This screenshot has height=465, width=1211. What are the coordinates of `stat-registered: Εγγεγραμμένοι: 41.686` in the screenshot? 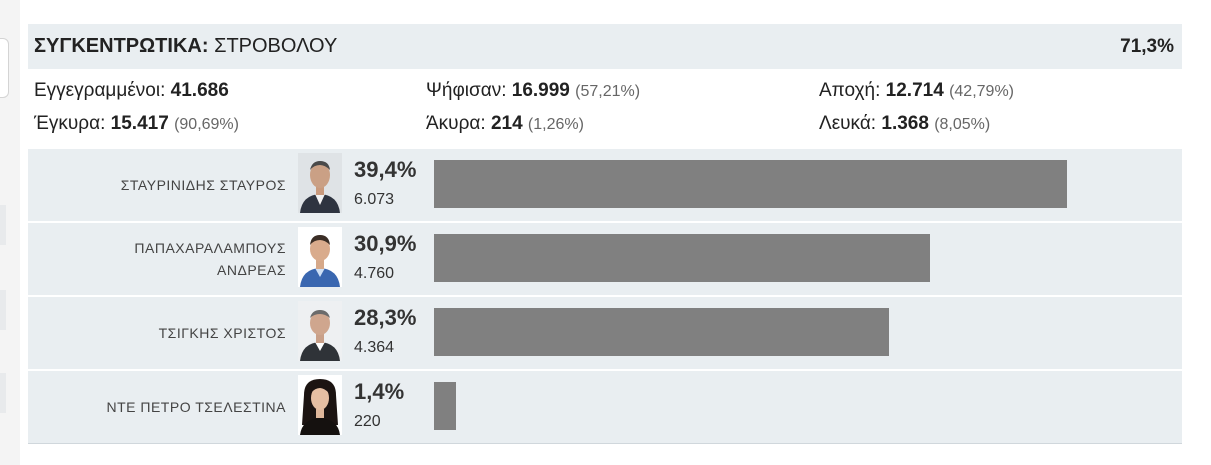 It's located at (131, 91).